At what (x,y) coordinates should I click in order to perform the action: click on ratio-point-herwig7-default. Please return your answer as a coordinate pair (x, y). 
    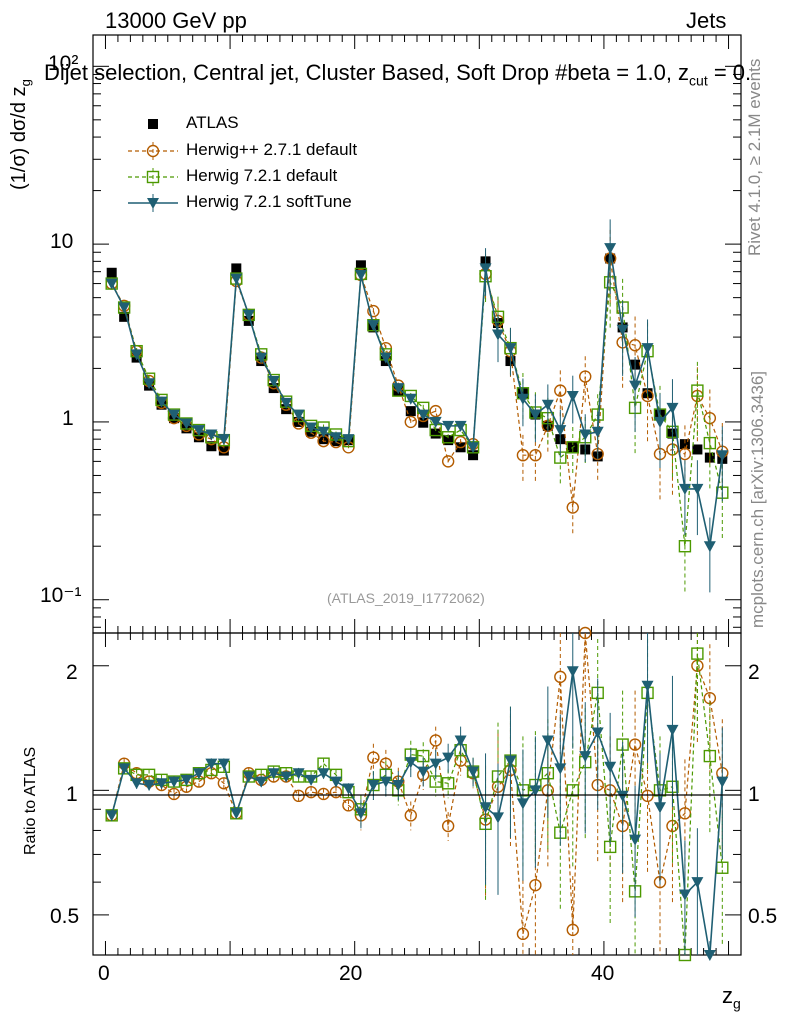
    Looking at the image, I should click on (697, 653).